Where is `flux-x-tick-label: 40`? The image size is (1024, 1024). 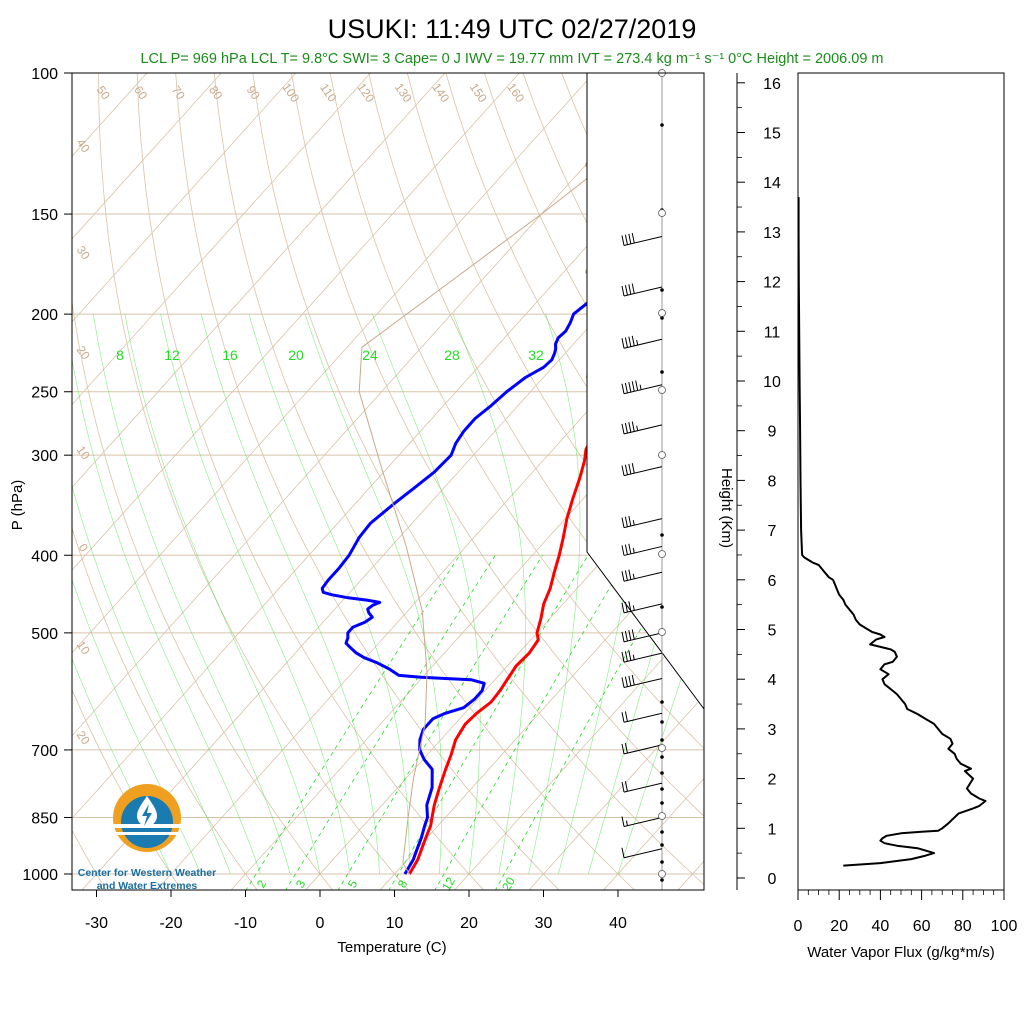
flux-x-tick-label: 40 is located at coordinates (881, 926).